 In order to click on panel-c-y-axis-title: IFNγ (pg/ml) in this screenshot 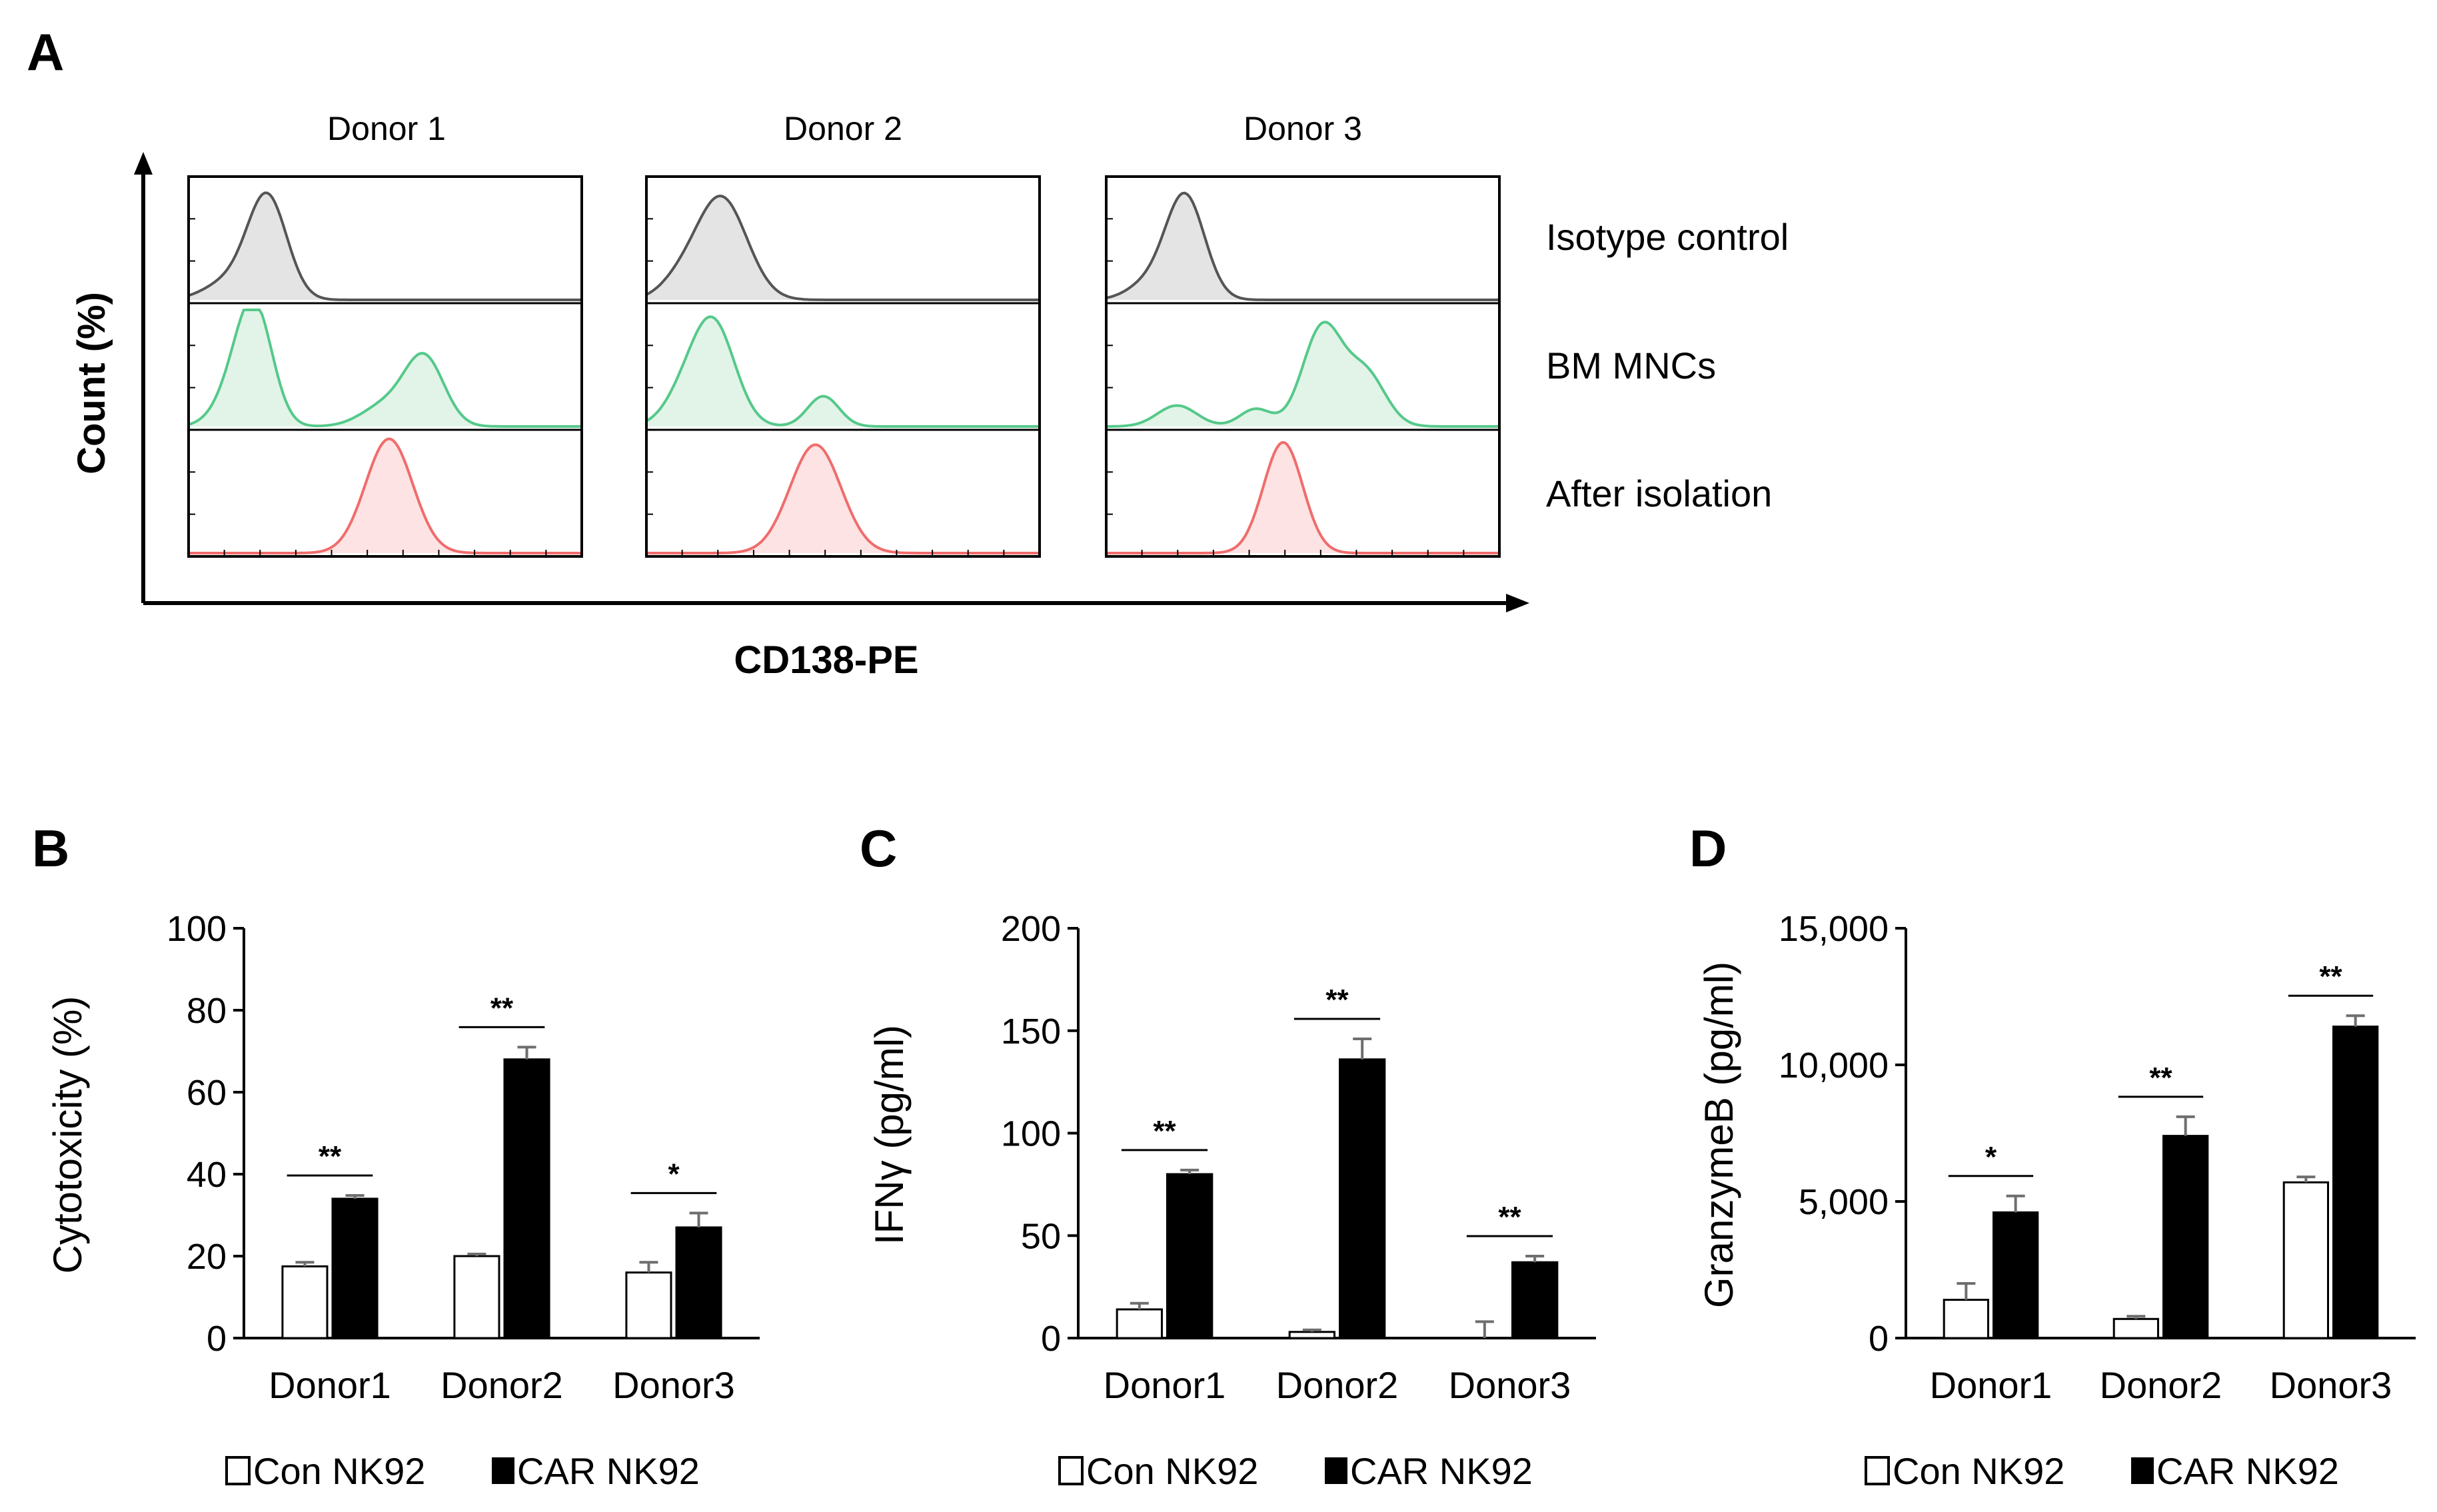, I will do `click(889, 1135)`.